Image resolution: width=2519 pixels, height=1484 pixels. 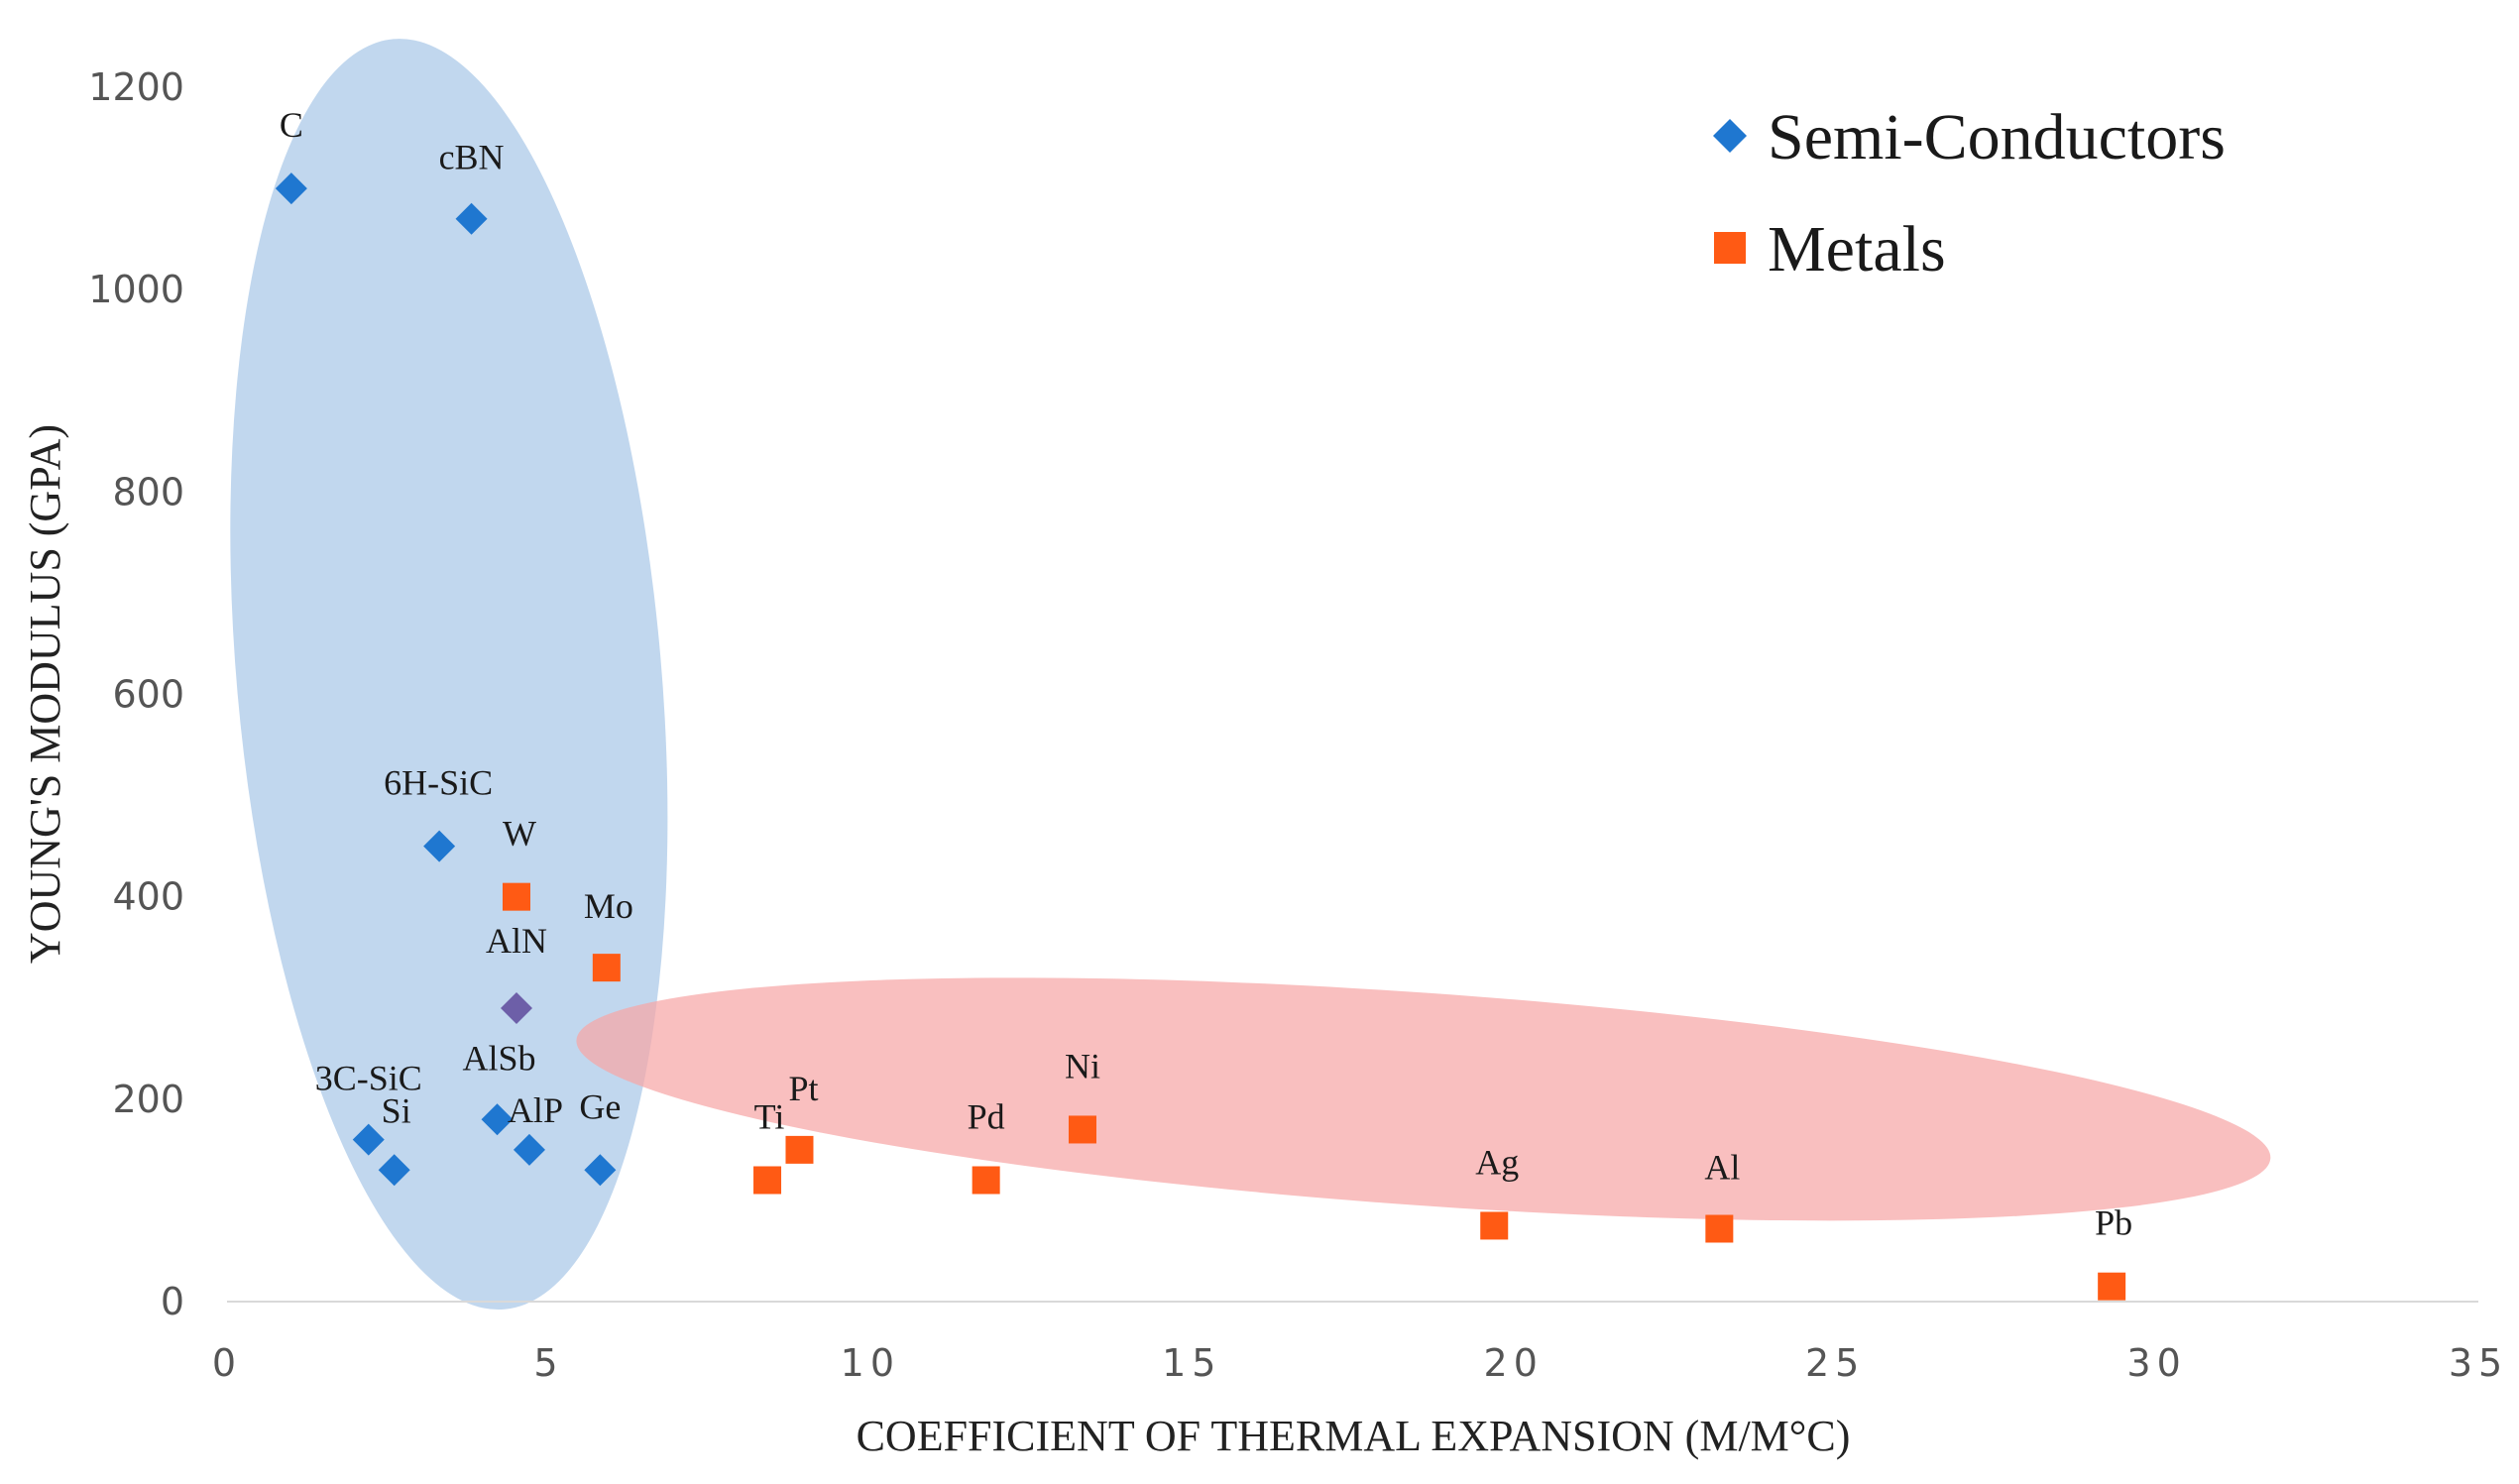 I want to click on point-label: AlSb, so click(x=499, y=1058).